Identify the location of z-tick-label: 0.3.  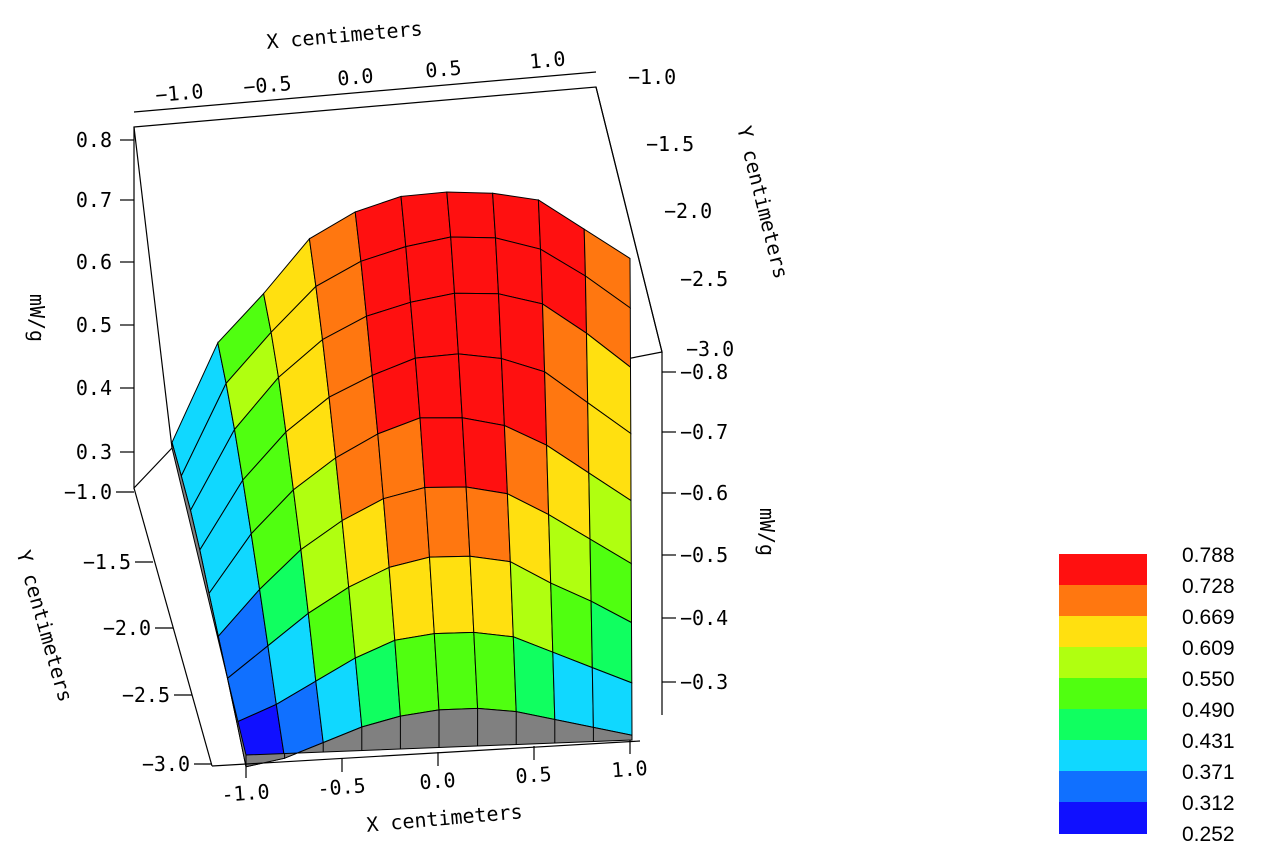
(94, 452).